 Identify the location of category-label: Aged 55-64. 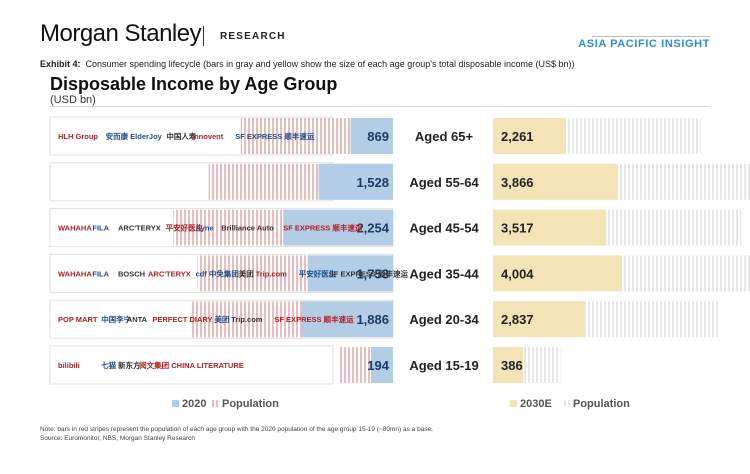
(444, 182).